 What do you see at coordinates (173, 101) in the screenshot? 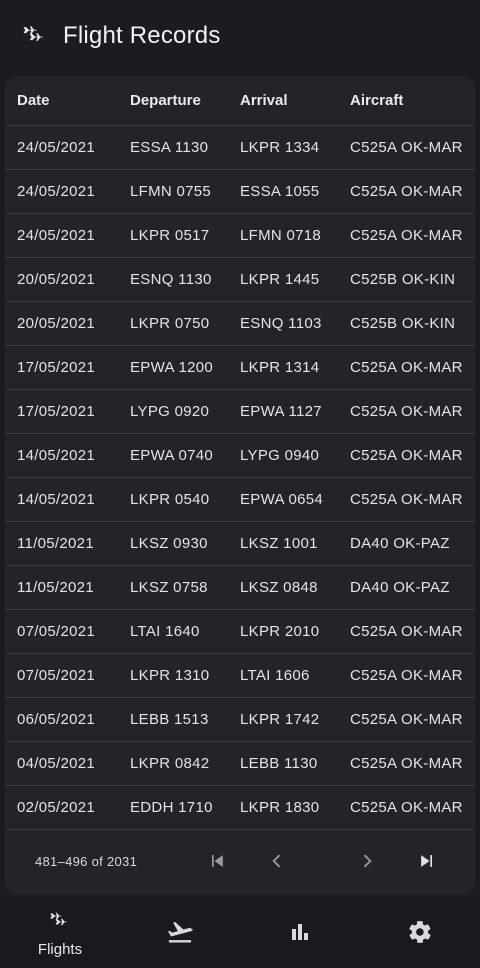
I see `column-header-departure: Departure` at bounding box center [173, 101].